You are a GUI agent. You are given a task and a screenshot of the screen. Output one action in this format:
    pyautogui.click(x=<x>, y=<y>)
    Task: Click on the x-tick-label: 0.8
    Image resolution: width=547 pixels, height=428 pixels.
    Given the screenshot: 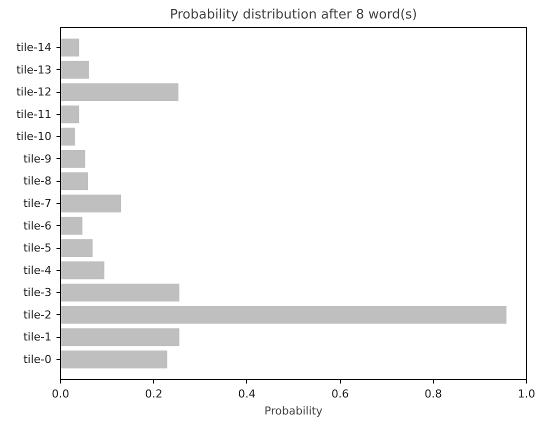 What is the action you would take?
    pyautogui.click(x=433, y=394)
    